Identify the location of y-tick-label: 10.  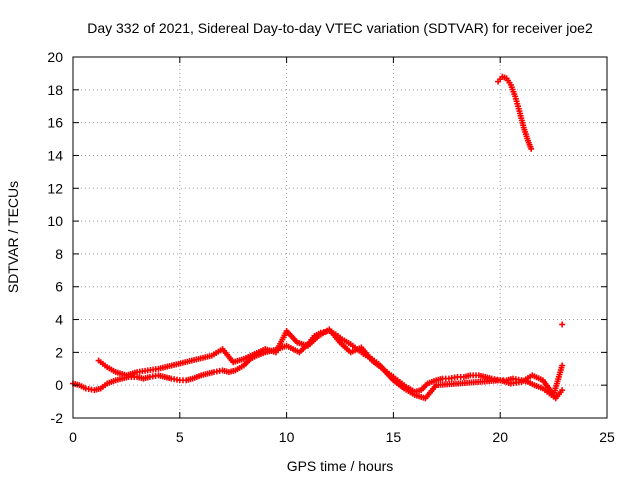
(55, 221).